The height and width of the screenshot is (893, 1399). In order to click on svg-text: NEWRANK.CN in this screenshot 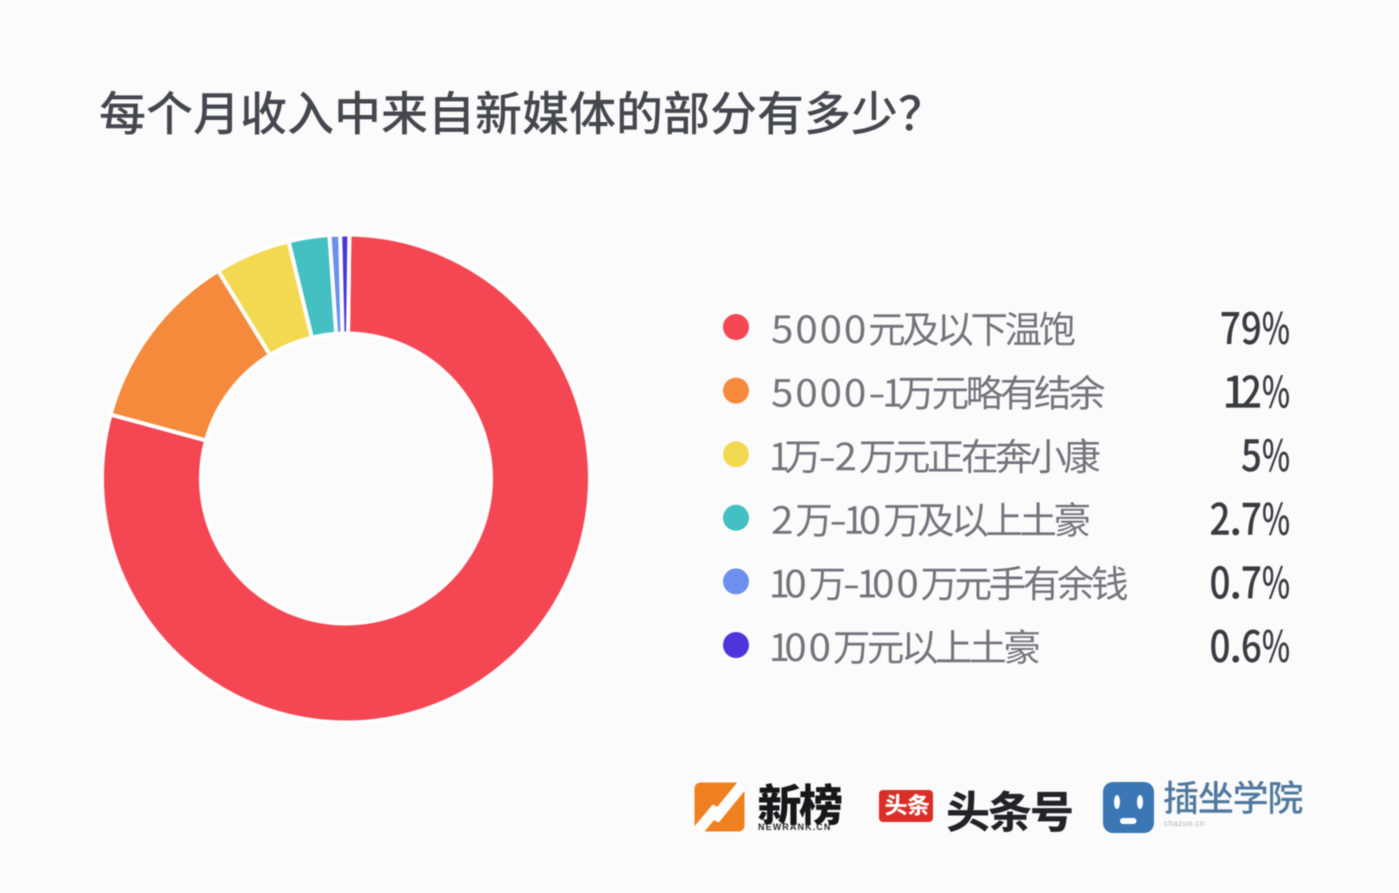, I will do `click(795, 827)`.